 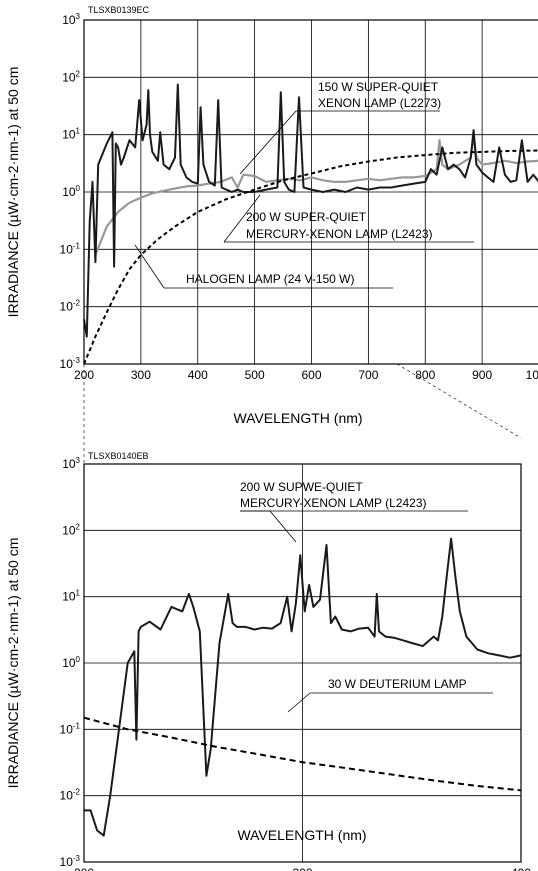 What do you see at coordinates (242, 218) in the screenshot?
I see `top-annotation-hgxe-arrow` at bounding box center [242, 218].